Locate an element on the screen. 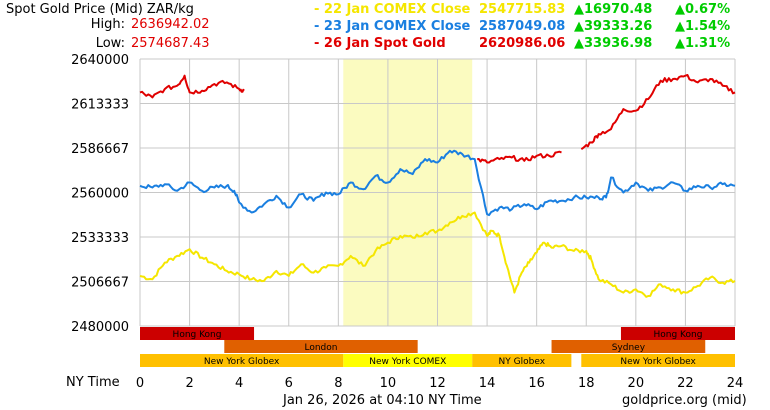 The image size is (770, 410). session-label: London is located at coordinates (320, 348).